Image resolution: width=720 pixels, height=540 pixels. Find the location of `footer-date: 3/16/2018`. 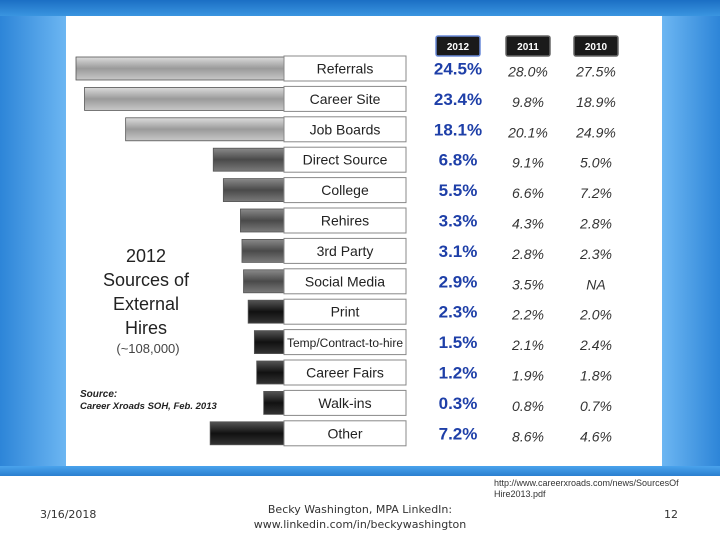

footer-date: 3/16/2018 is located at coordinates (68, 514).